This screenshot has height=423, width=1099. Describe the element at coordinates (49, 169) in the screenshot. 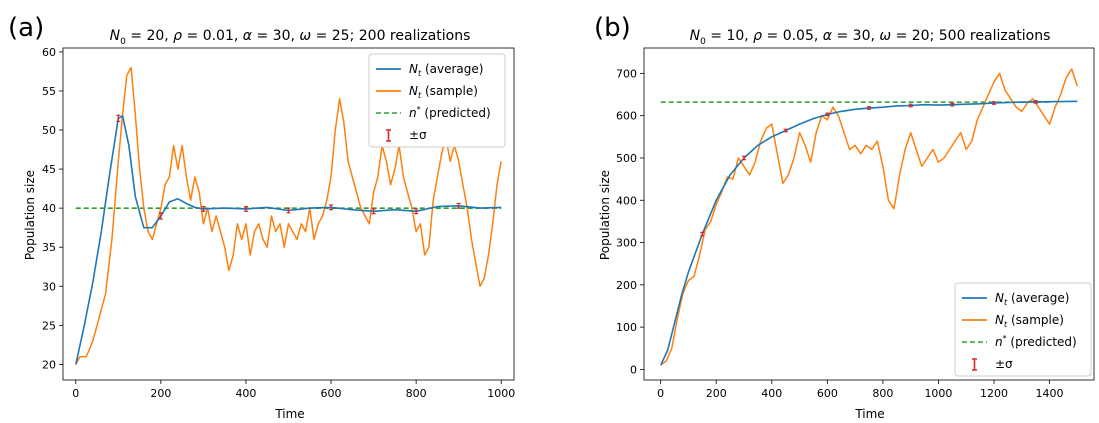

I see `chart-a-ytick-label: 45` at that location.